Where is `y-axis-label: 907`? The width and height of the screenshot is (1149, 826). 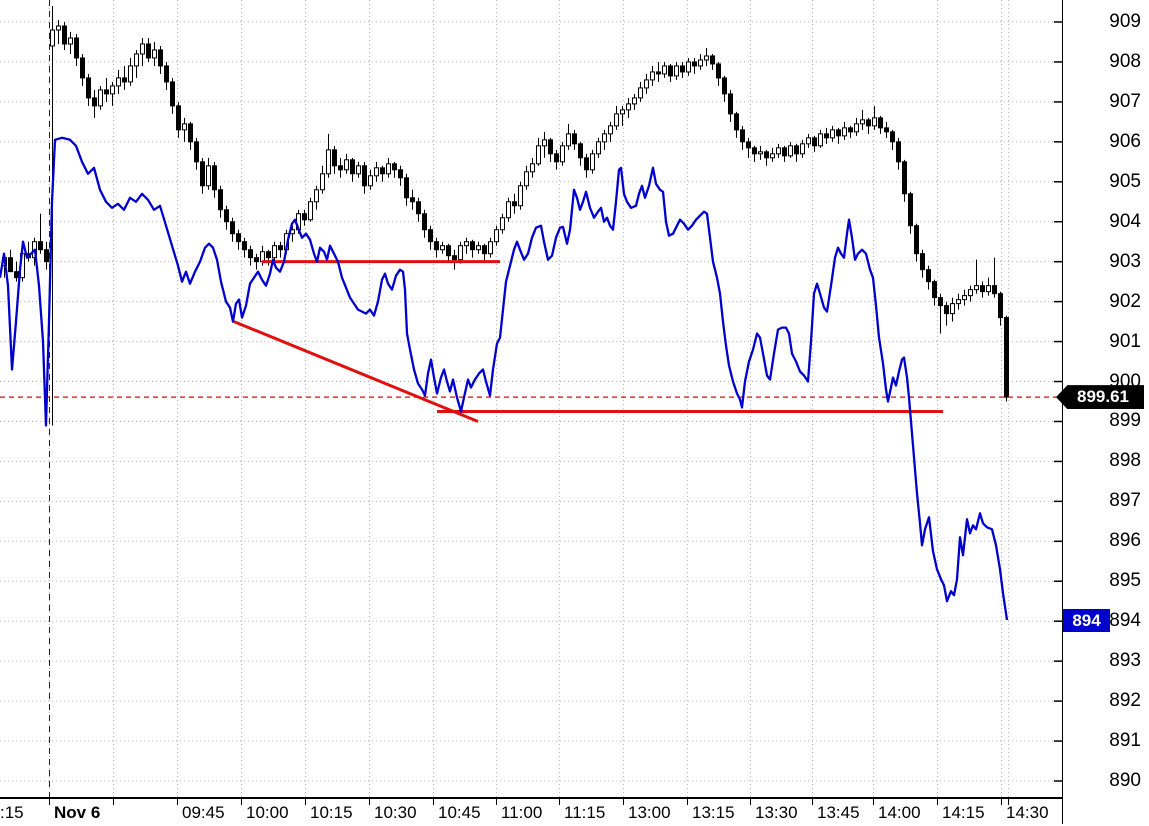
y-axis-label: 907 is located at coordinates (1125, 101).